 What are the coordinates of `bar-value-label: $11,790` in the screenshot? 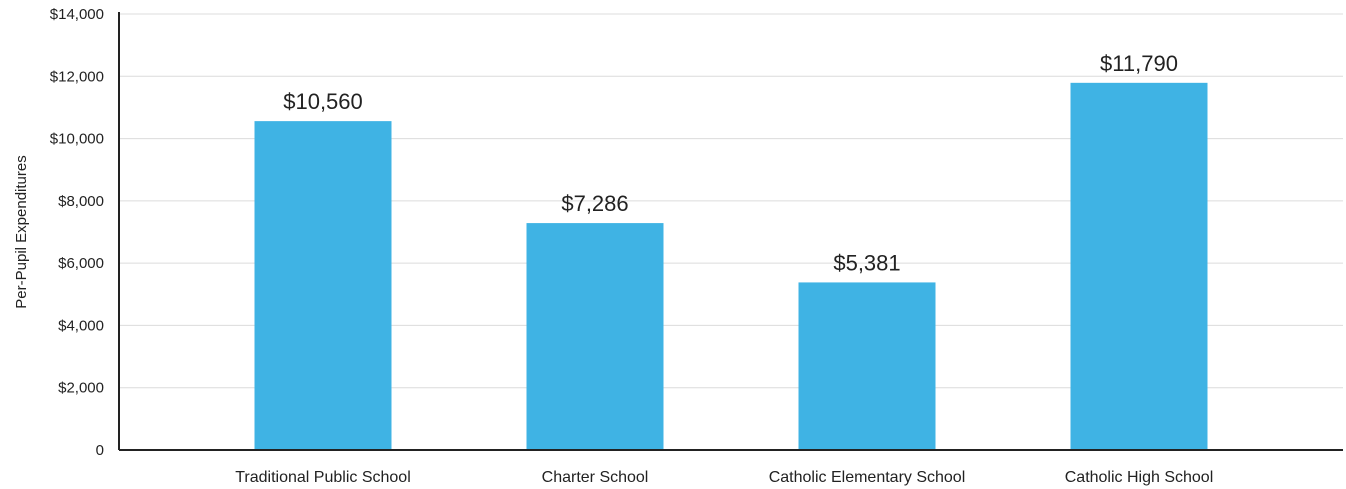 It's located at (1139, 63).